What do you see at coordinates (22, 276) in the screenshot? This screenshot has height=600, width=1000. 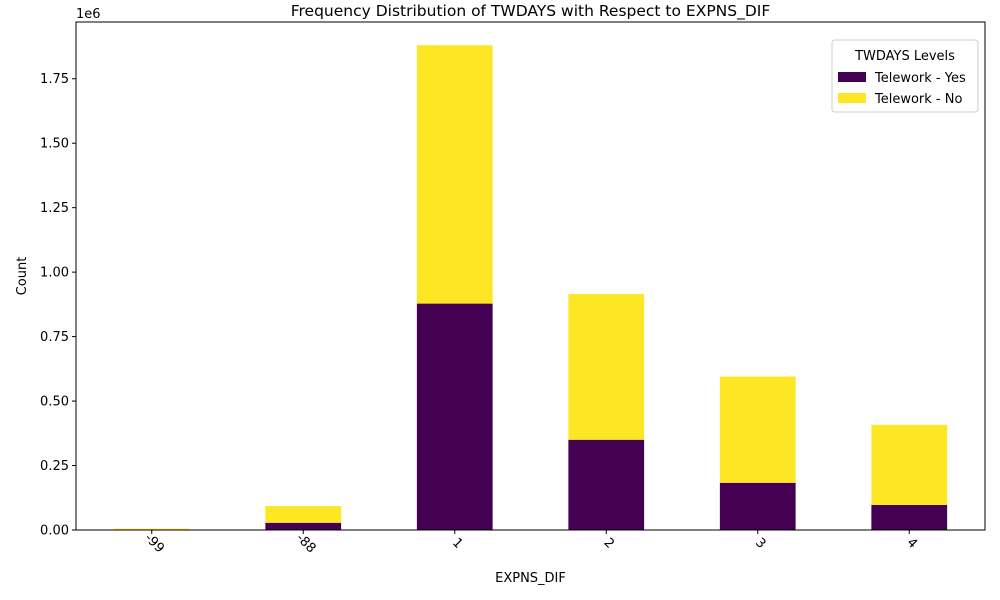 I see `y-axis-label: Count` at bounding box center [22, 276].